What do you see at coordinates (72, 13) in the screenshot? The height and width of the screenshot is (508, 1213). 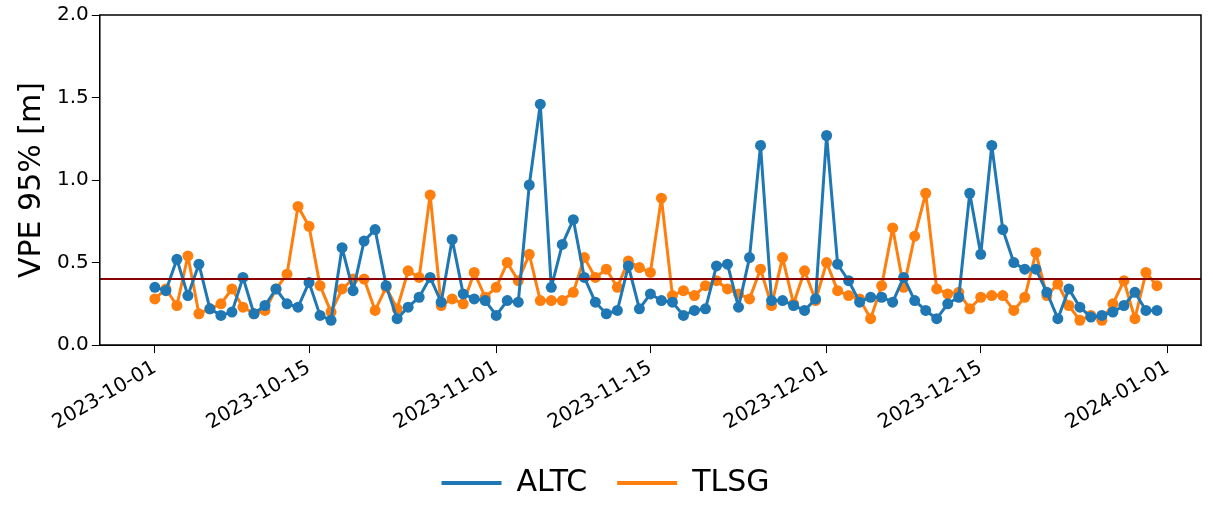 I see `y-tick-label: 2.0` at bounding box center [72, 13].